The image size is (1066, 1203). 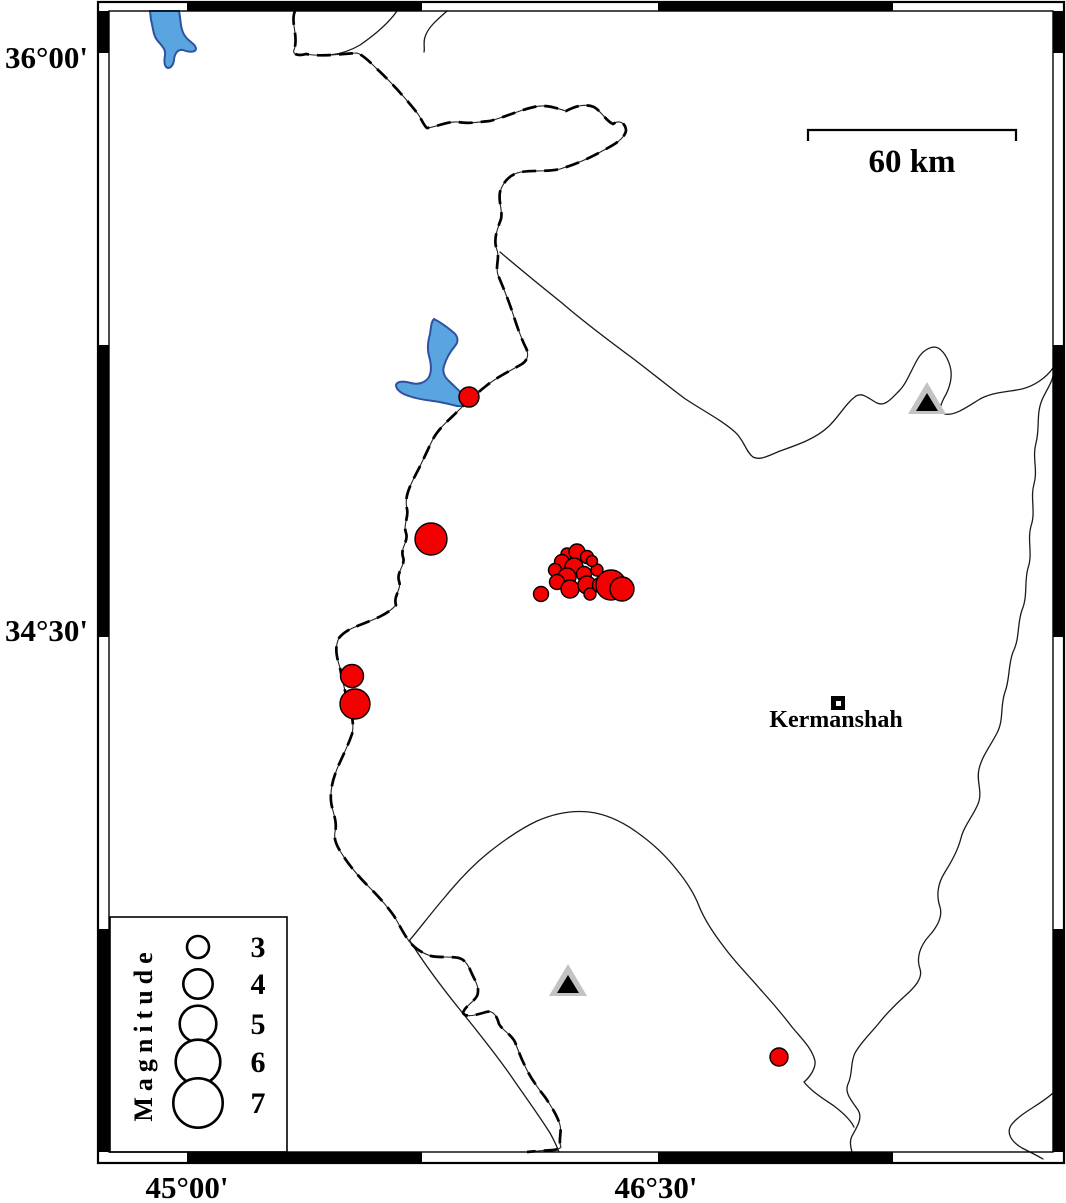 I want to click on legend-magnitude-value: 7, so click(x=258, y=1103).